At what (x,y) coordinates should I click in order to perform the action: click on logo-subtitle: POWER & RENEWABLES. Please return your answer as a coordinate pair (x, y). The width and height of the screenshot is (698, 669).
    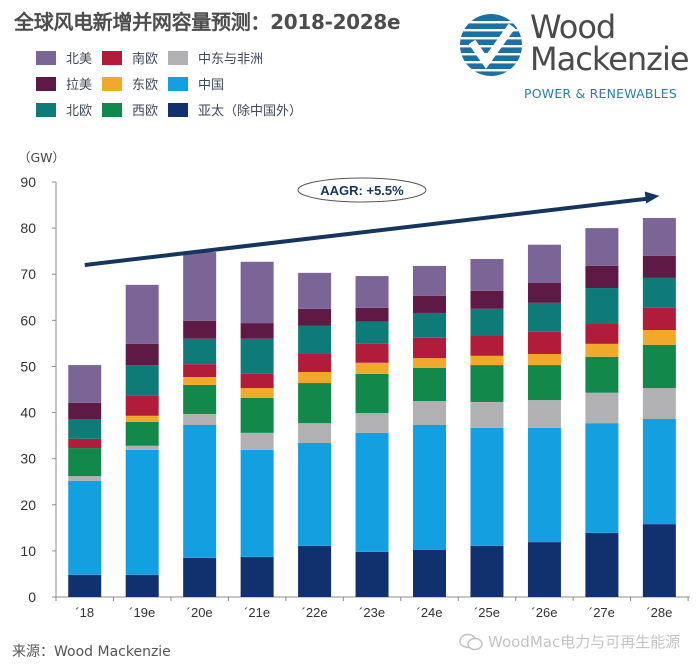
    Looking at the image, I should click on (601, 93).